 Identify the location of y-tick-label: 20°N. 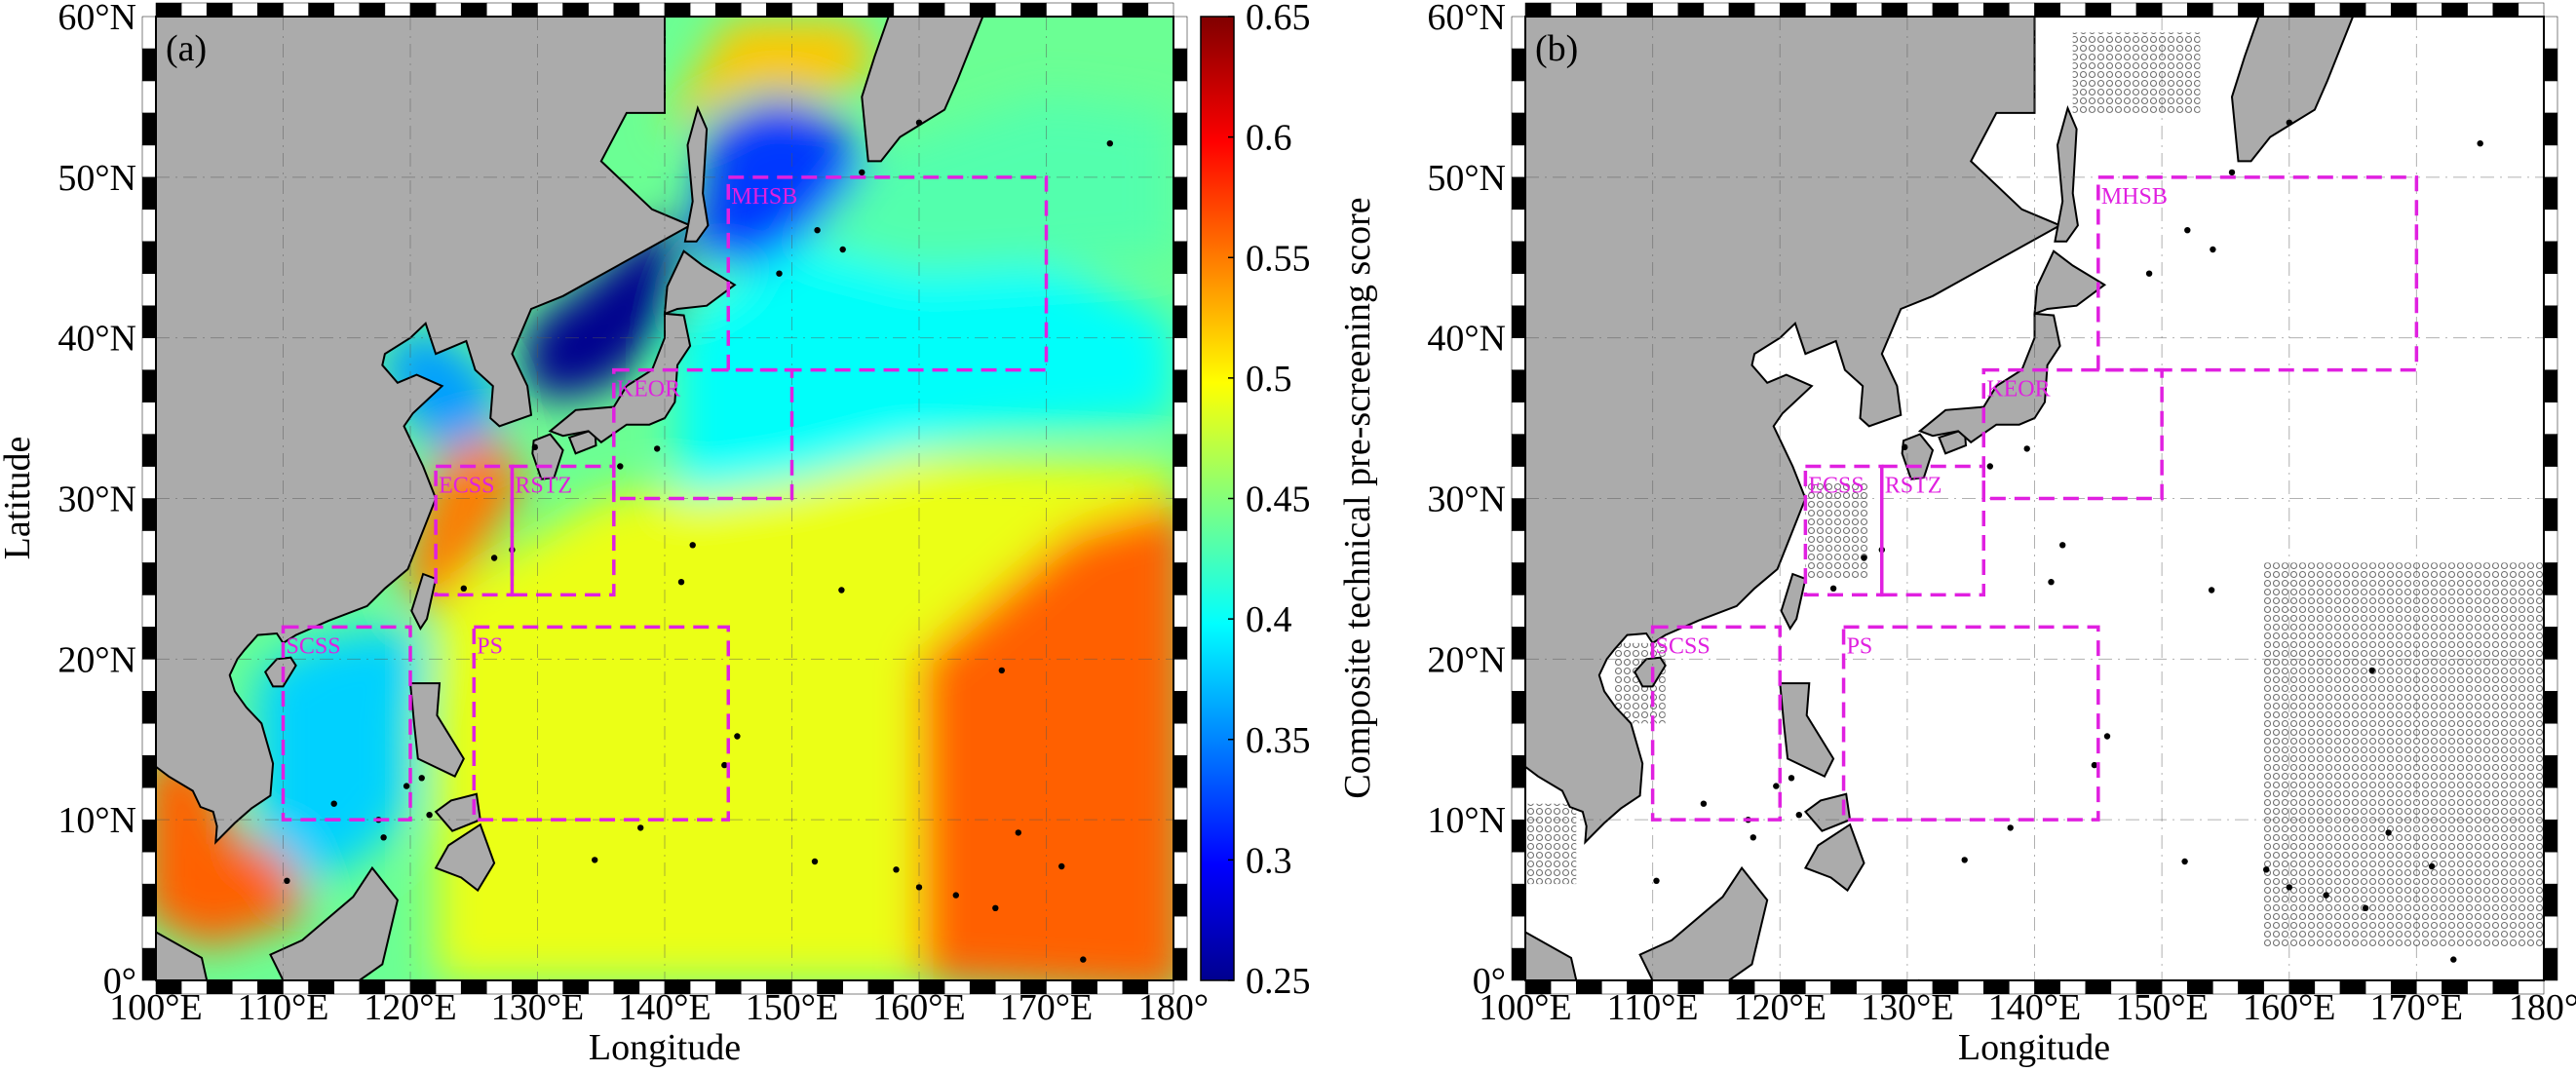
(1466, 659).